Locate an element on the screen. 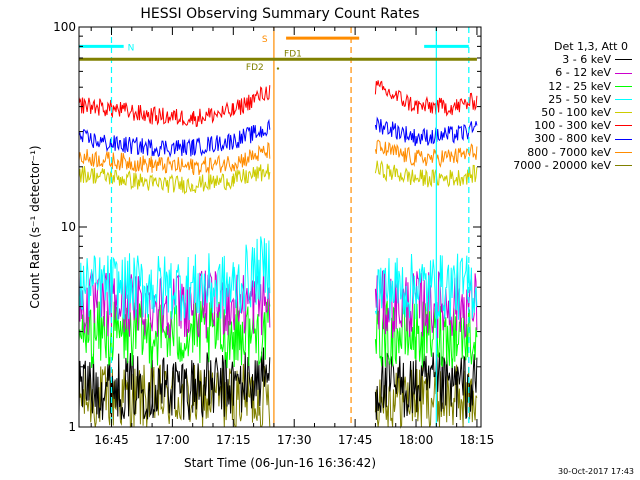  legend-entry: 25 - 50 keV is located at coordinates (558, 99).